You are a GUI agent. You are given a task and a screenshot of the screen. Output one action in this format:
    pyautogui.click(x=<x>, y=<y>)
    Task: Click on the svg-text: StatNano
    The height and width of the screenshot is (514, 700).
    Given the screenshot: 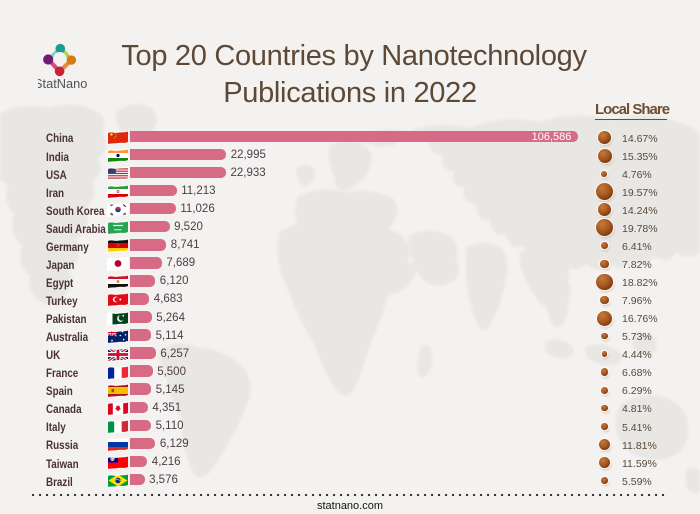 What is the action you would take?
    pyautogui.click(x=62, y=83)
    